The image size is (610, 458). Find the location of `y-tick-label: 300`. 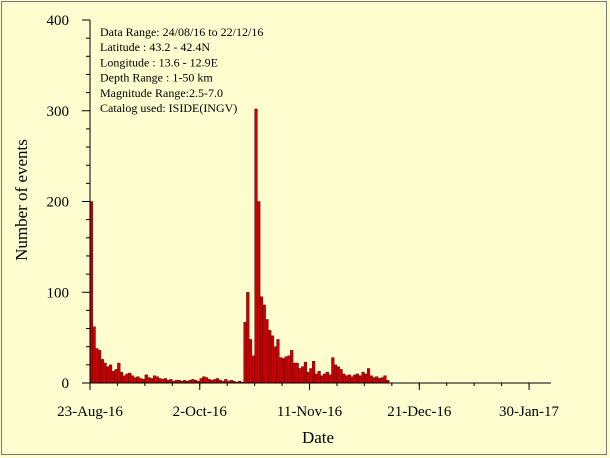

y-tick-label: 300 is located at coordinates (58, 112).